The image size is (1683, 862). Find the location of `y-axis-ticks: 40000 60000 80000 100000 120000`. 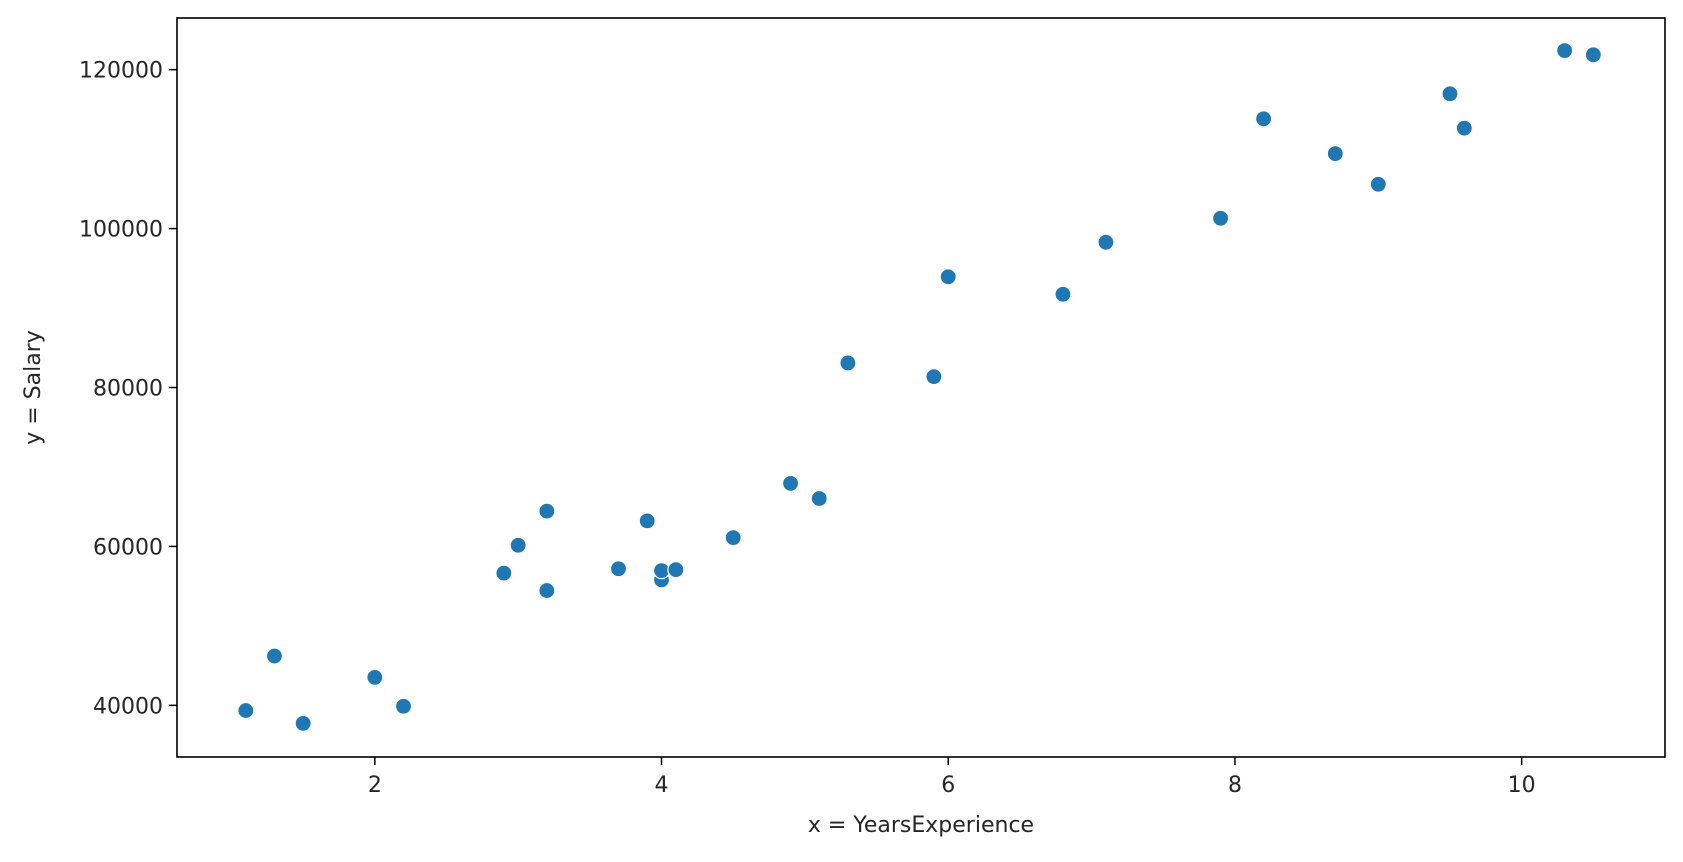

y-axis-ticks: 40000 60000 80000 100000 120000 is located at coordinates (128, 389).